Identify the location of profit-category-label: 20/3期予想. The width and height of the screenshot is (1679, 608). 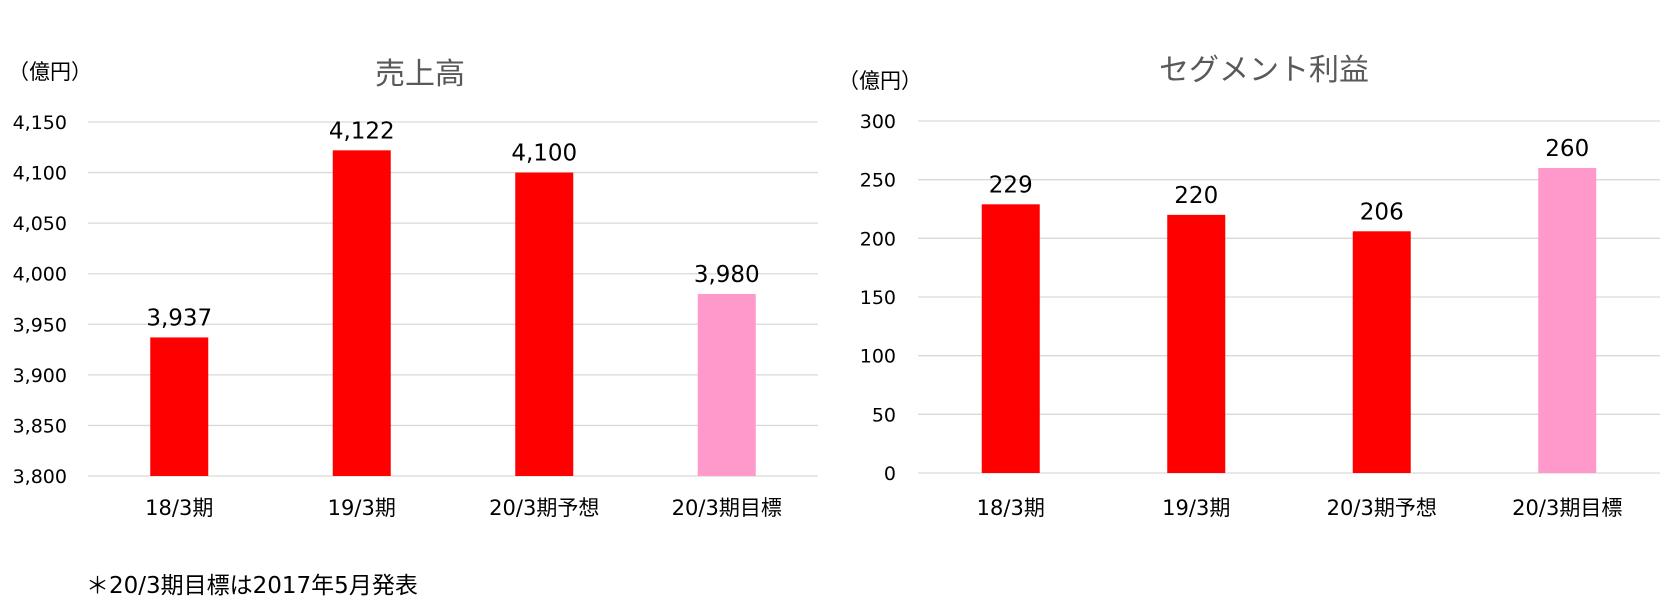
(1382, 508).